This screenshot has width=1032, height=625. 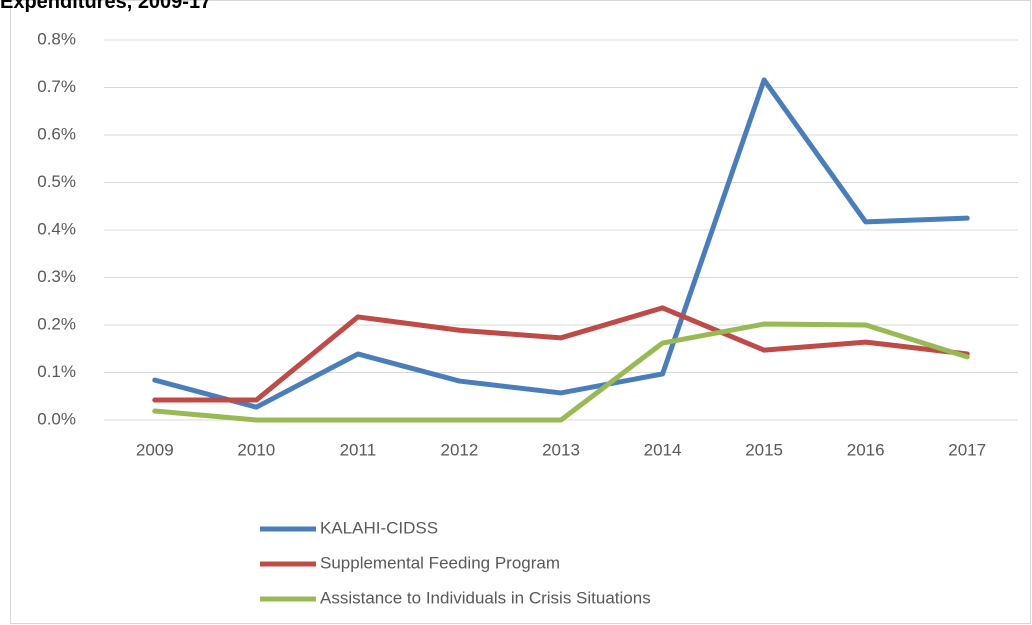 What do you see at coordinates (56, 323) in the screenshot?
I see `y-tick-label: 0.2%` at bounding box center [56, 323].